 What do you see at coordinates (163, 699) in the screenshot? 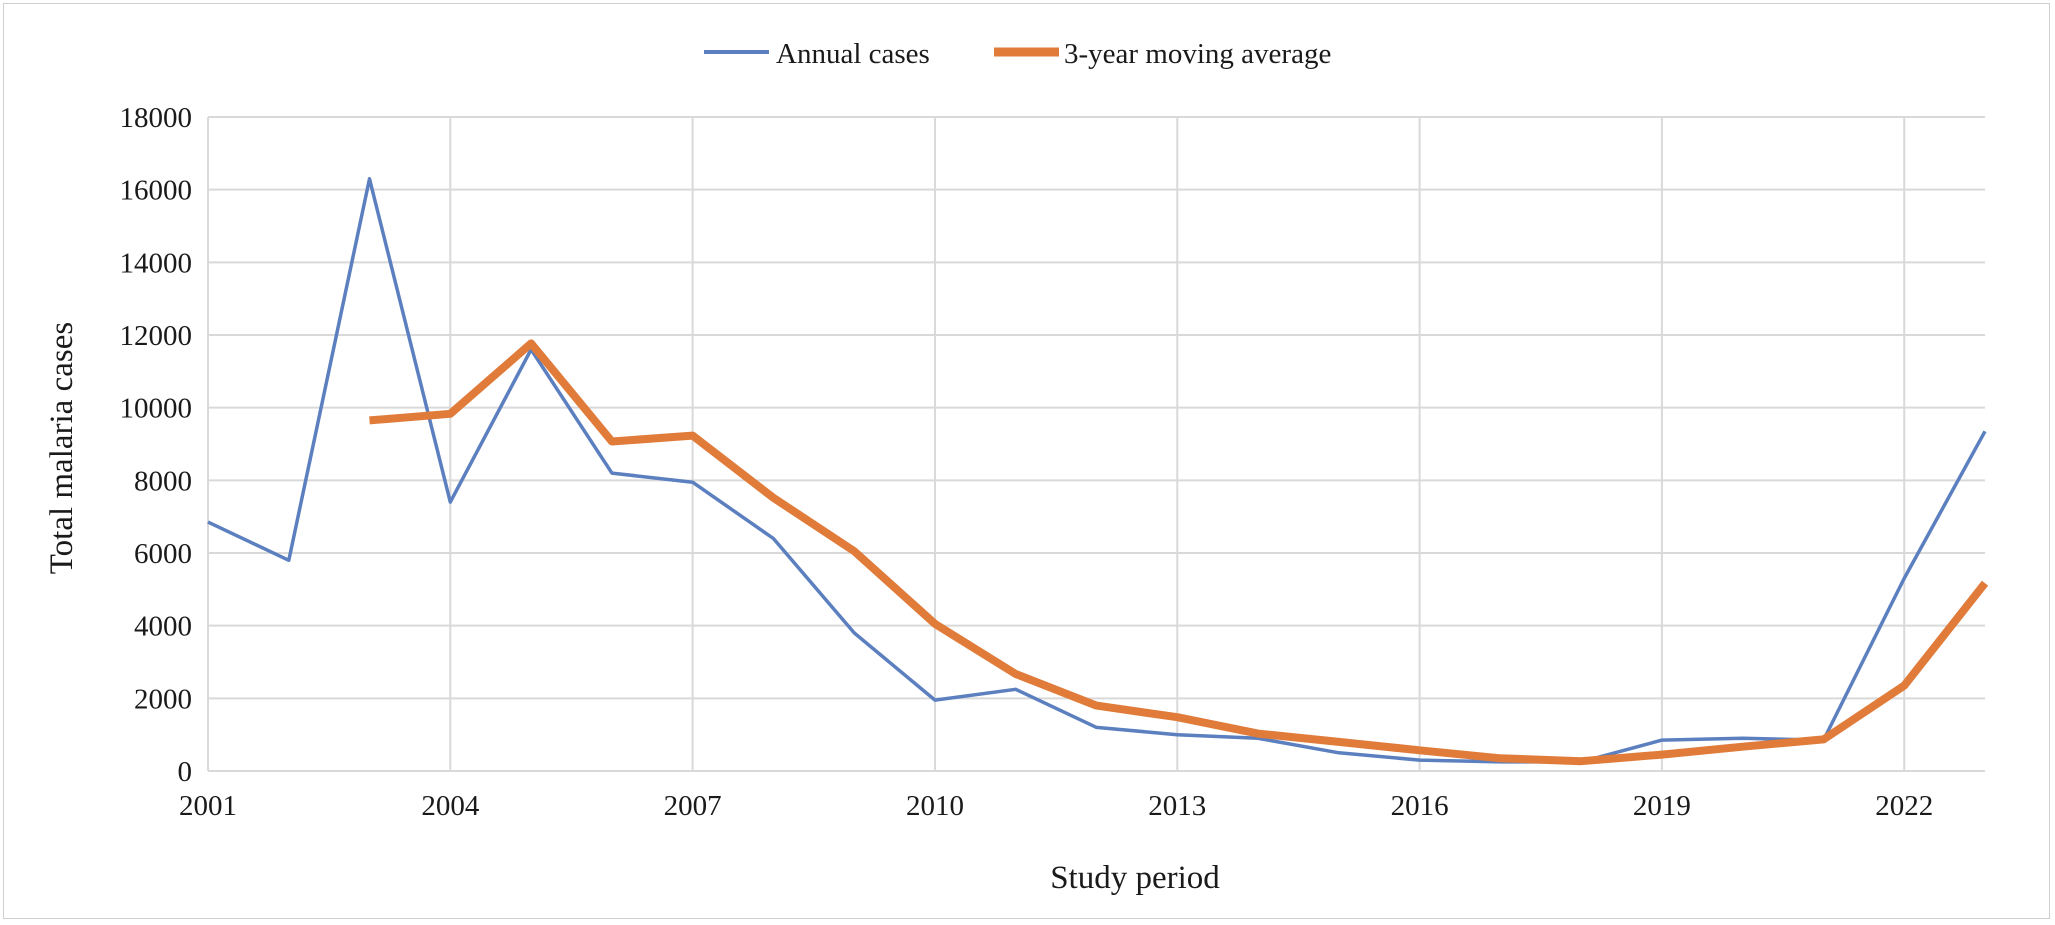
I see `y-tick-label: 2000` at bounding box center [163, 699].